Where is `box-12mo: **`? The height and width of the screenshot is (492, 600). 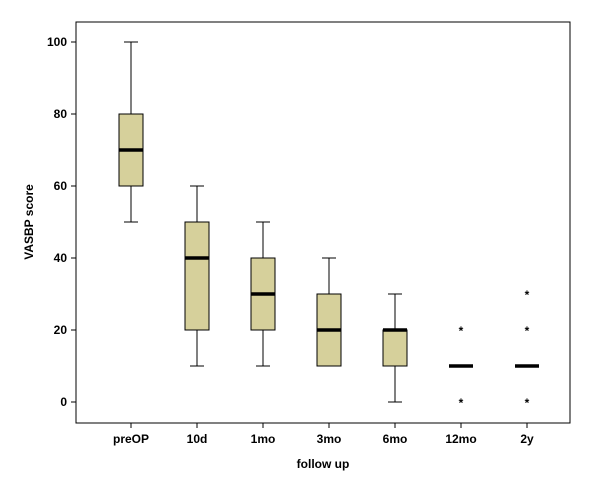
box-12mo: ** is located at coordinates (461, 367).